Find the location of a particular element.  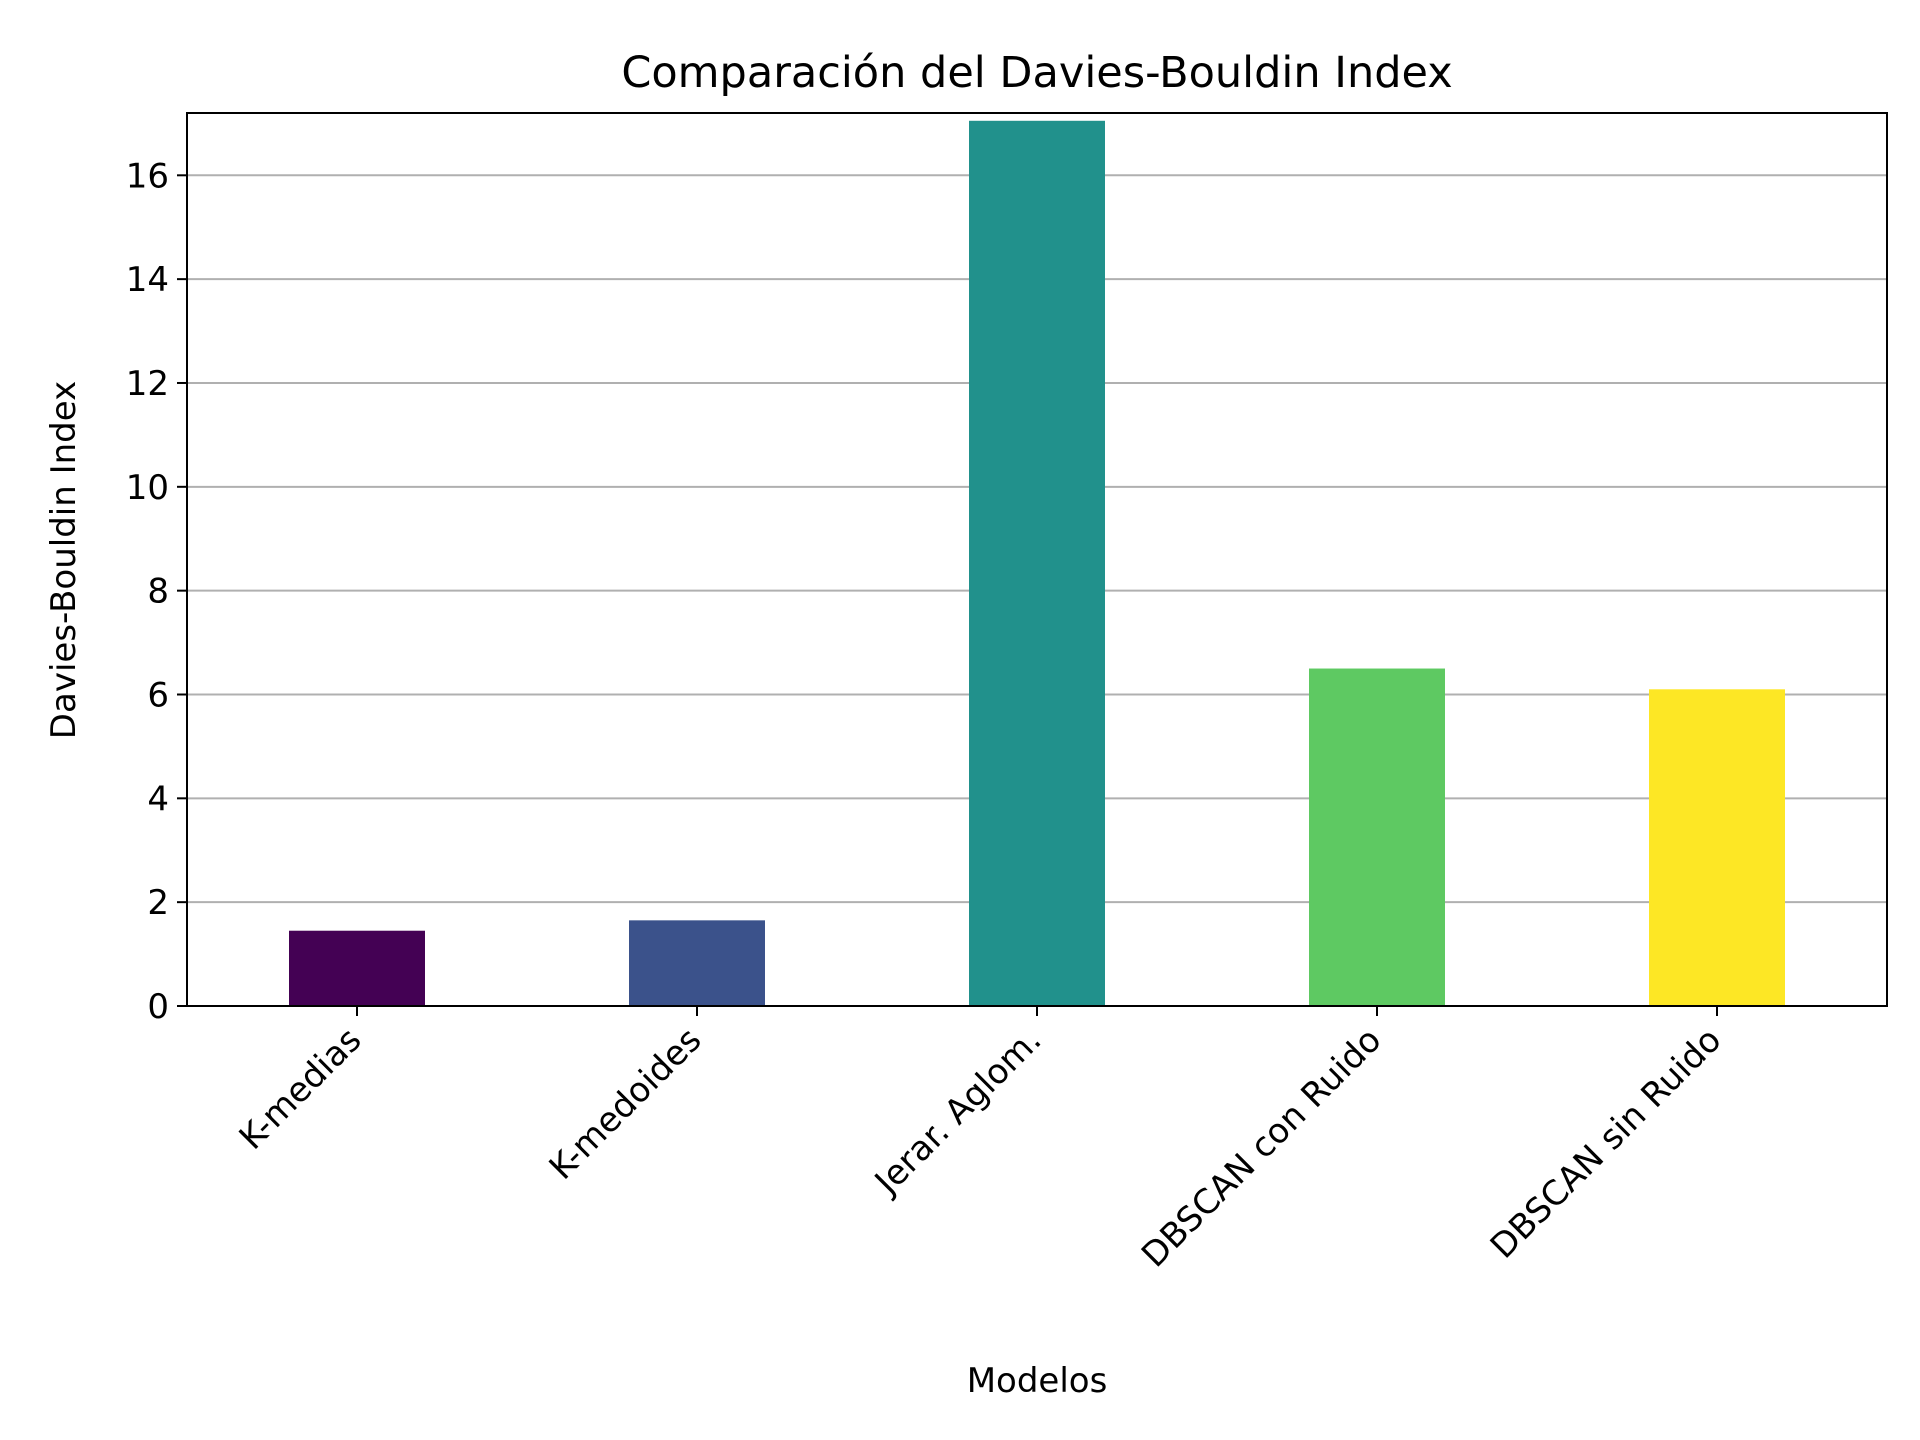

y-tick-label: 6 is located at coordinates (158, 695).